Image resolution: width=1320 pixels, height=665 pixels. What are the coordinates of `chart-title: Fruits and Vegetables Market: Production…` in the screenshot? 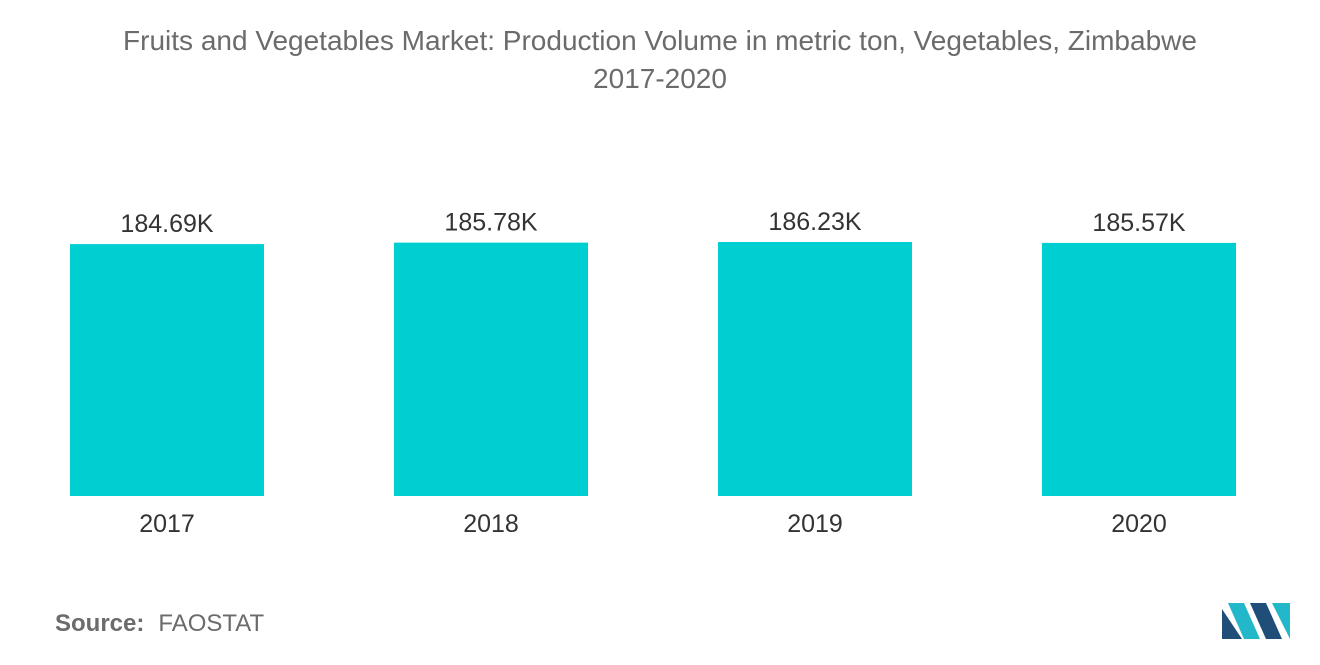 It's located at (660, 40).